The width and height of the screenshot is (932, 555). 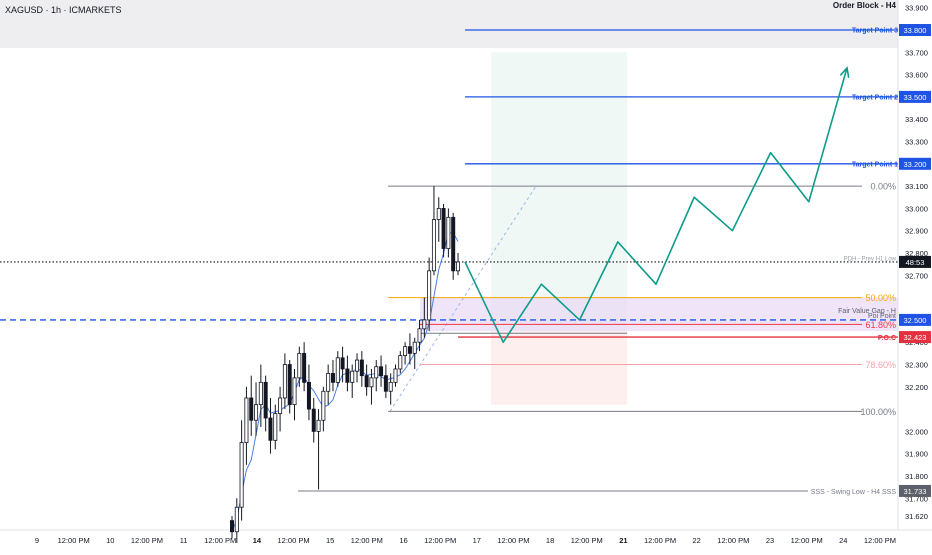 I want to click on target-label: Target Point 2, so click(x=875, y=97).